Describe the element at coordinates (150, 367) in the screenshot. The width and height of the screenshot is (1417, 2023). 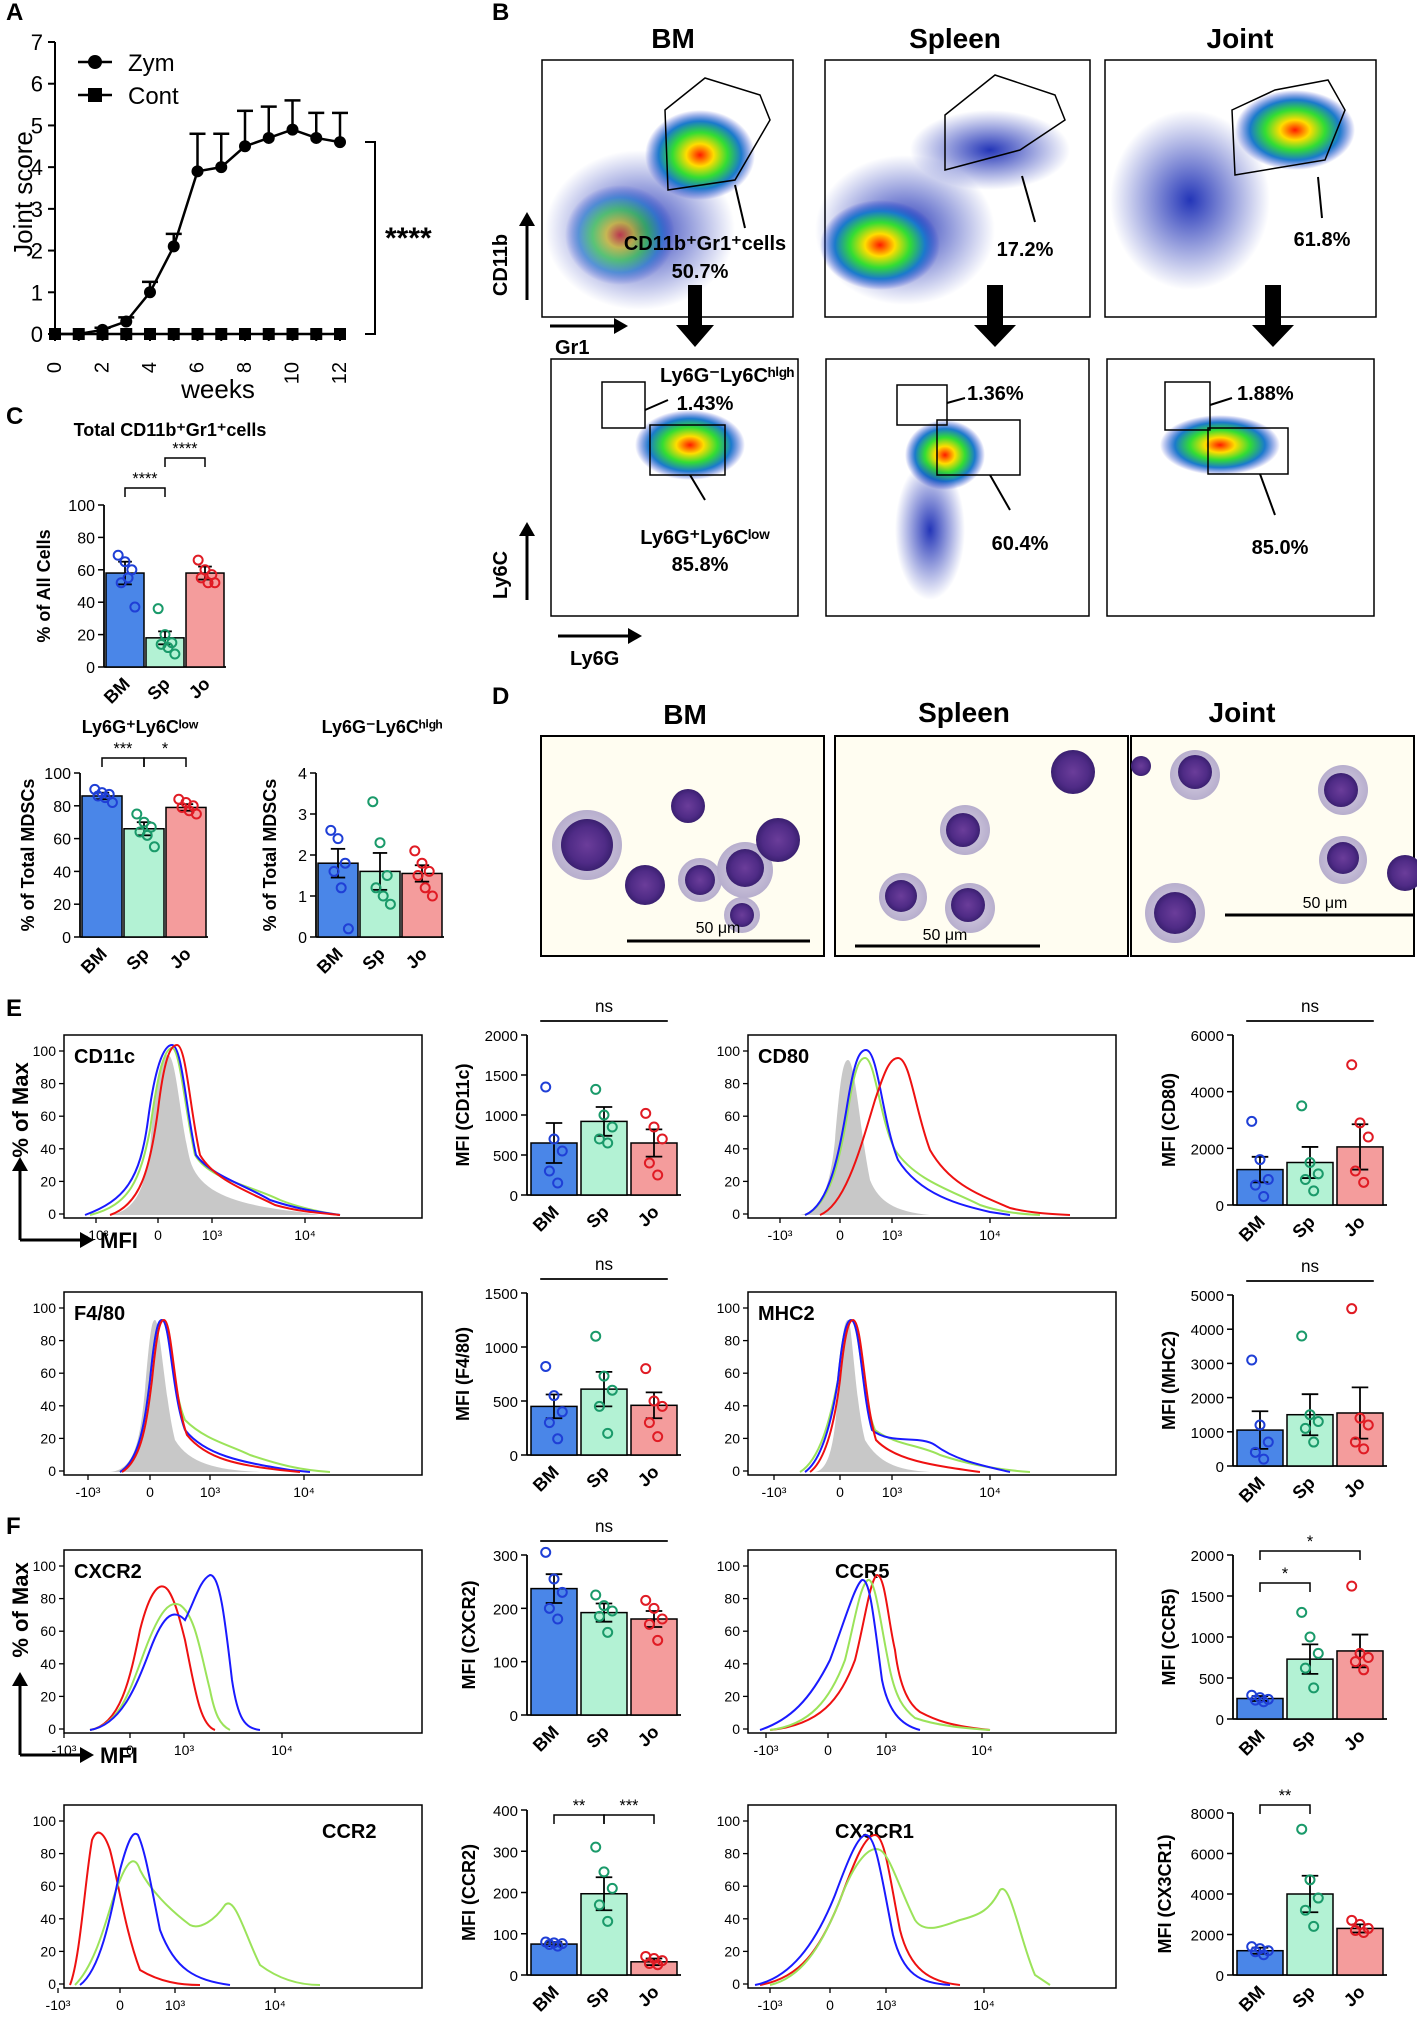
I see `a-xtick-label: 4` at that location.